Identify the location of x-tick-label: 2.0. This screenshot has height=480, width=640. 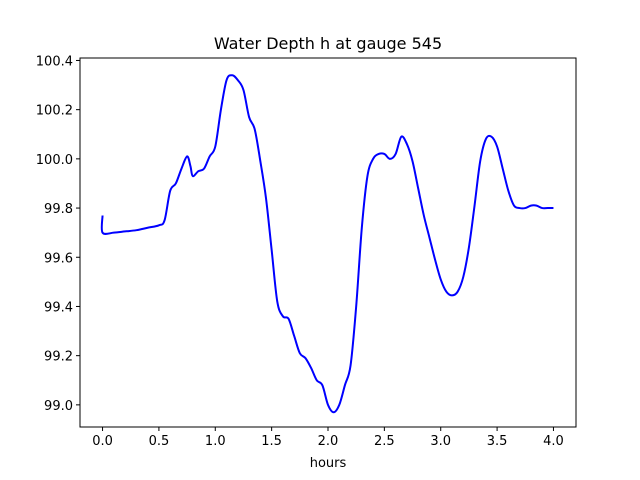
(328, 441).